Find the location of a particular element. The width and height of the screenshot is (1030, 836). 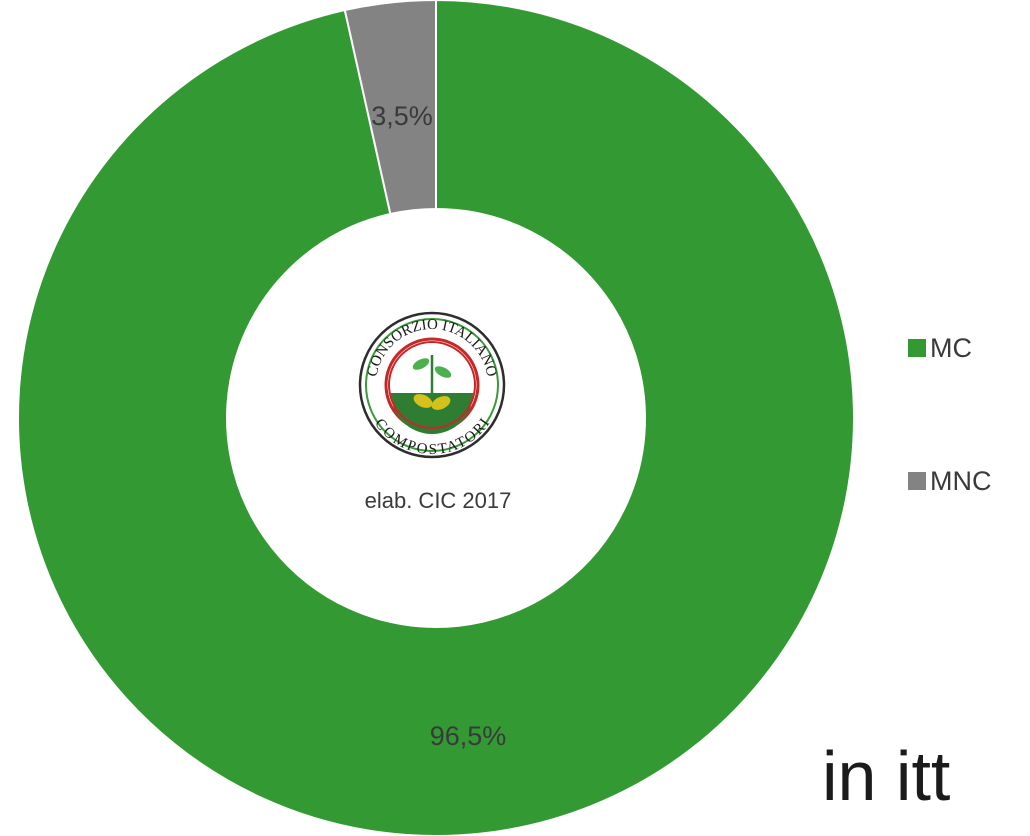

legend-swatch-mc is located at coordinates (917, 348).